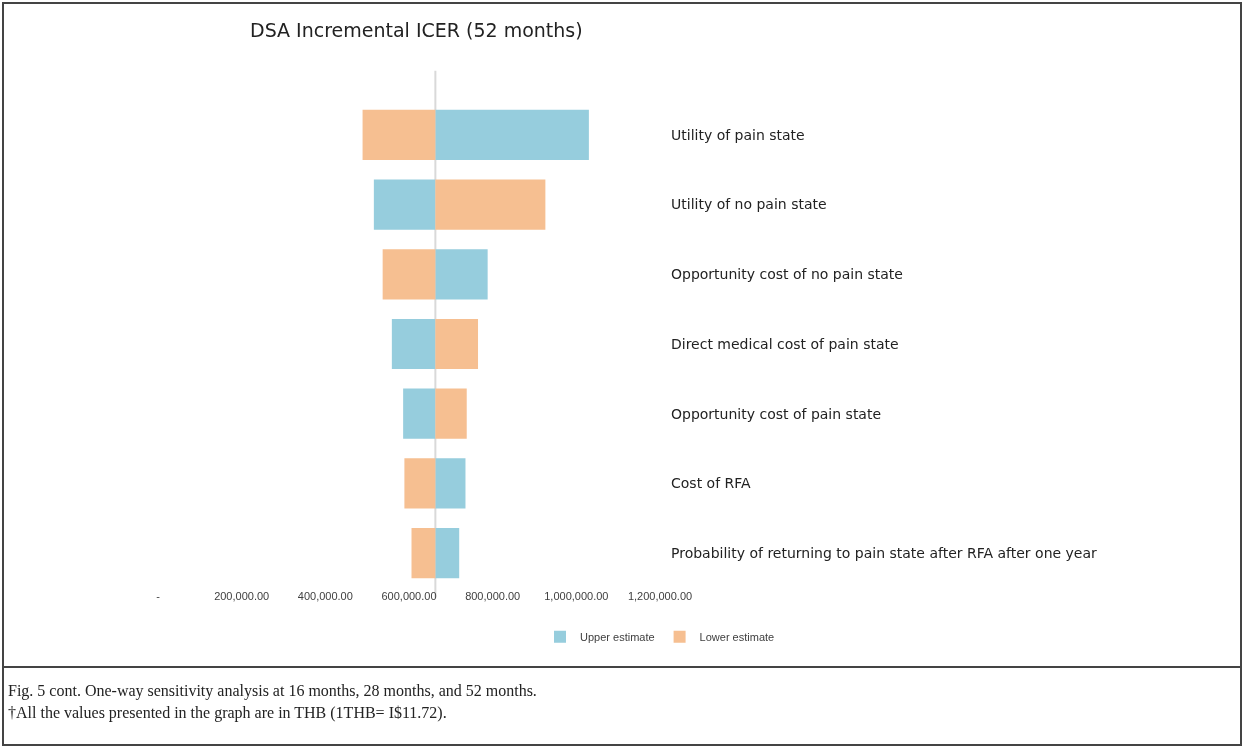 Image resolution: width=1244 pixels, height=746 pixels. What do you see at coordinates (493, 596) in the screenshot?
I see `x-tick-label: 800,000.00` at bounding box center [493, 596].